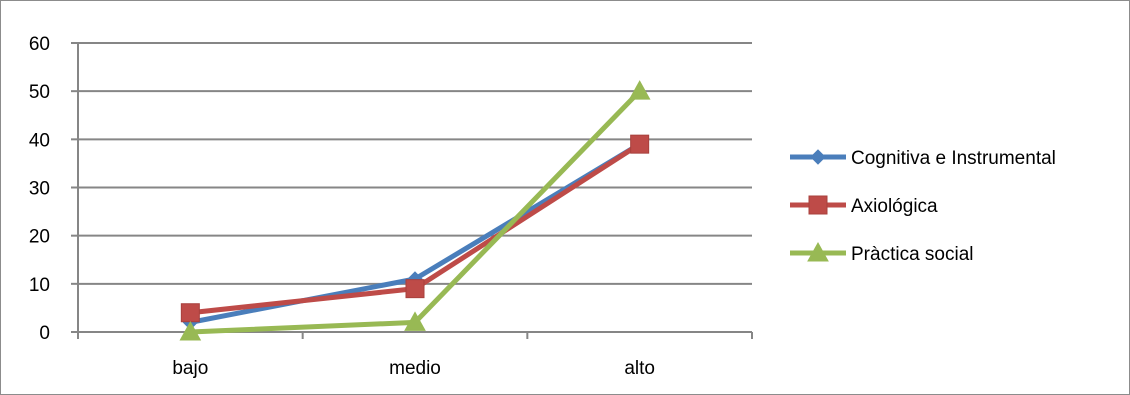 This screenshot has width=1130, height=395. What do you see at coordinates (953, 158) in the screenshot?
I see `legend-label: Cognitiva e Instrumental` at bounding box center [953, 158].